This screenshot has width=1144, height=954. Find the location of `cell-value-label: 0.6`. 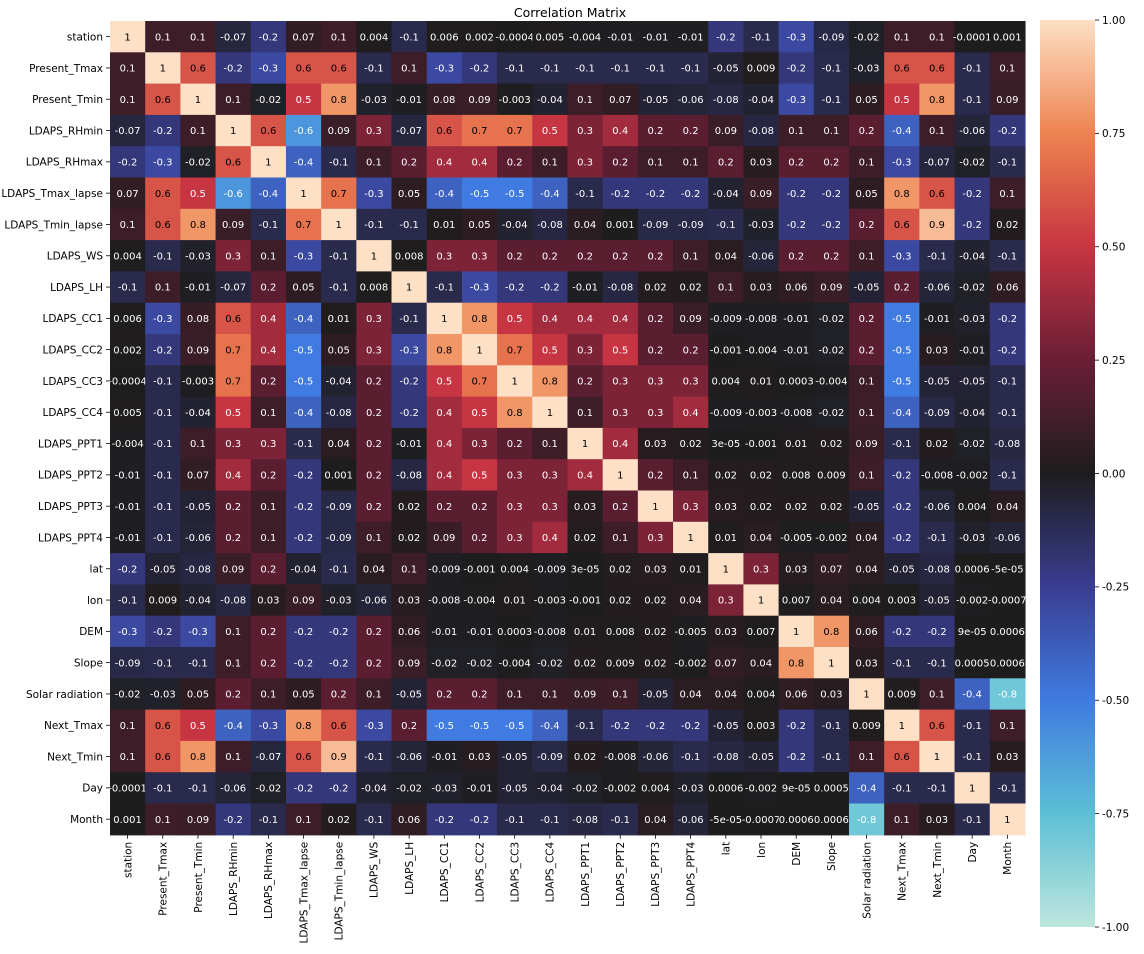

cell-value-label: 0.6 is located at coordinates (163, 194).